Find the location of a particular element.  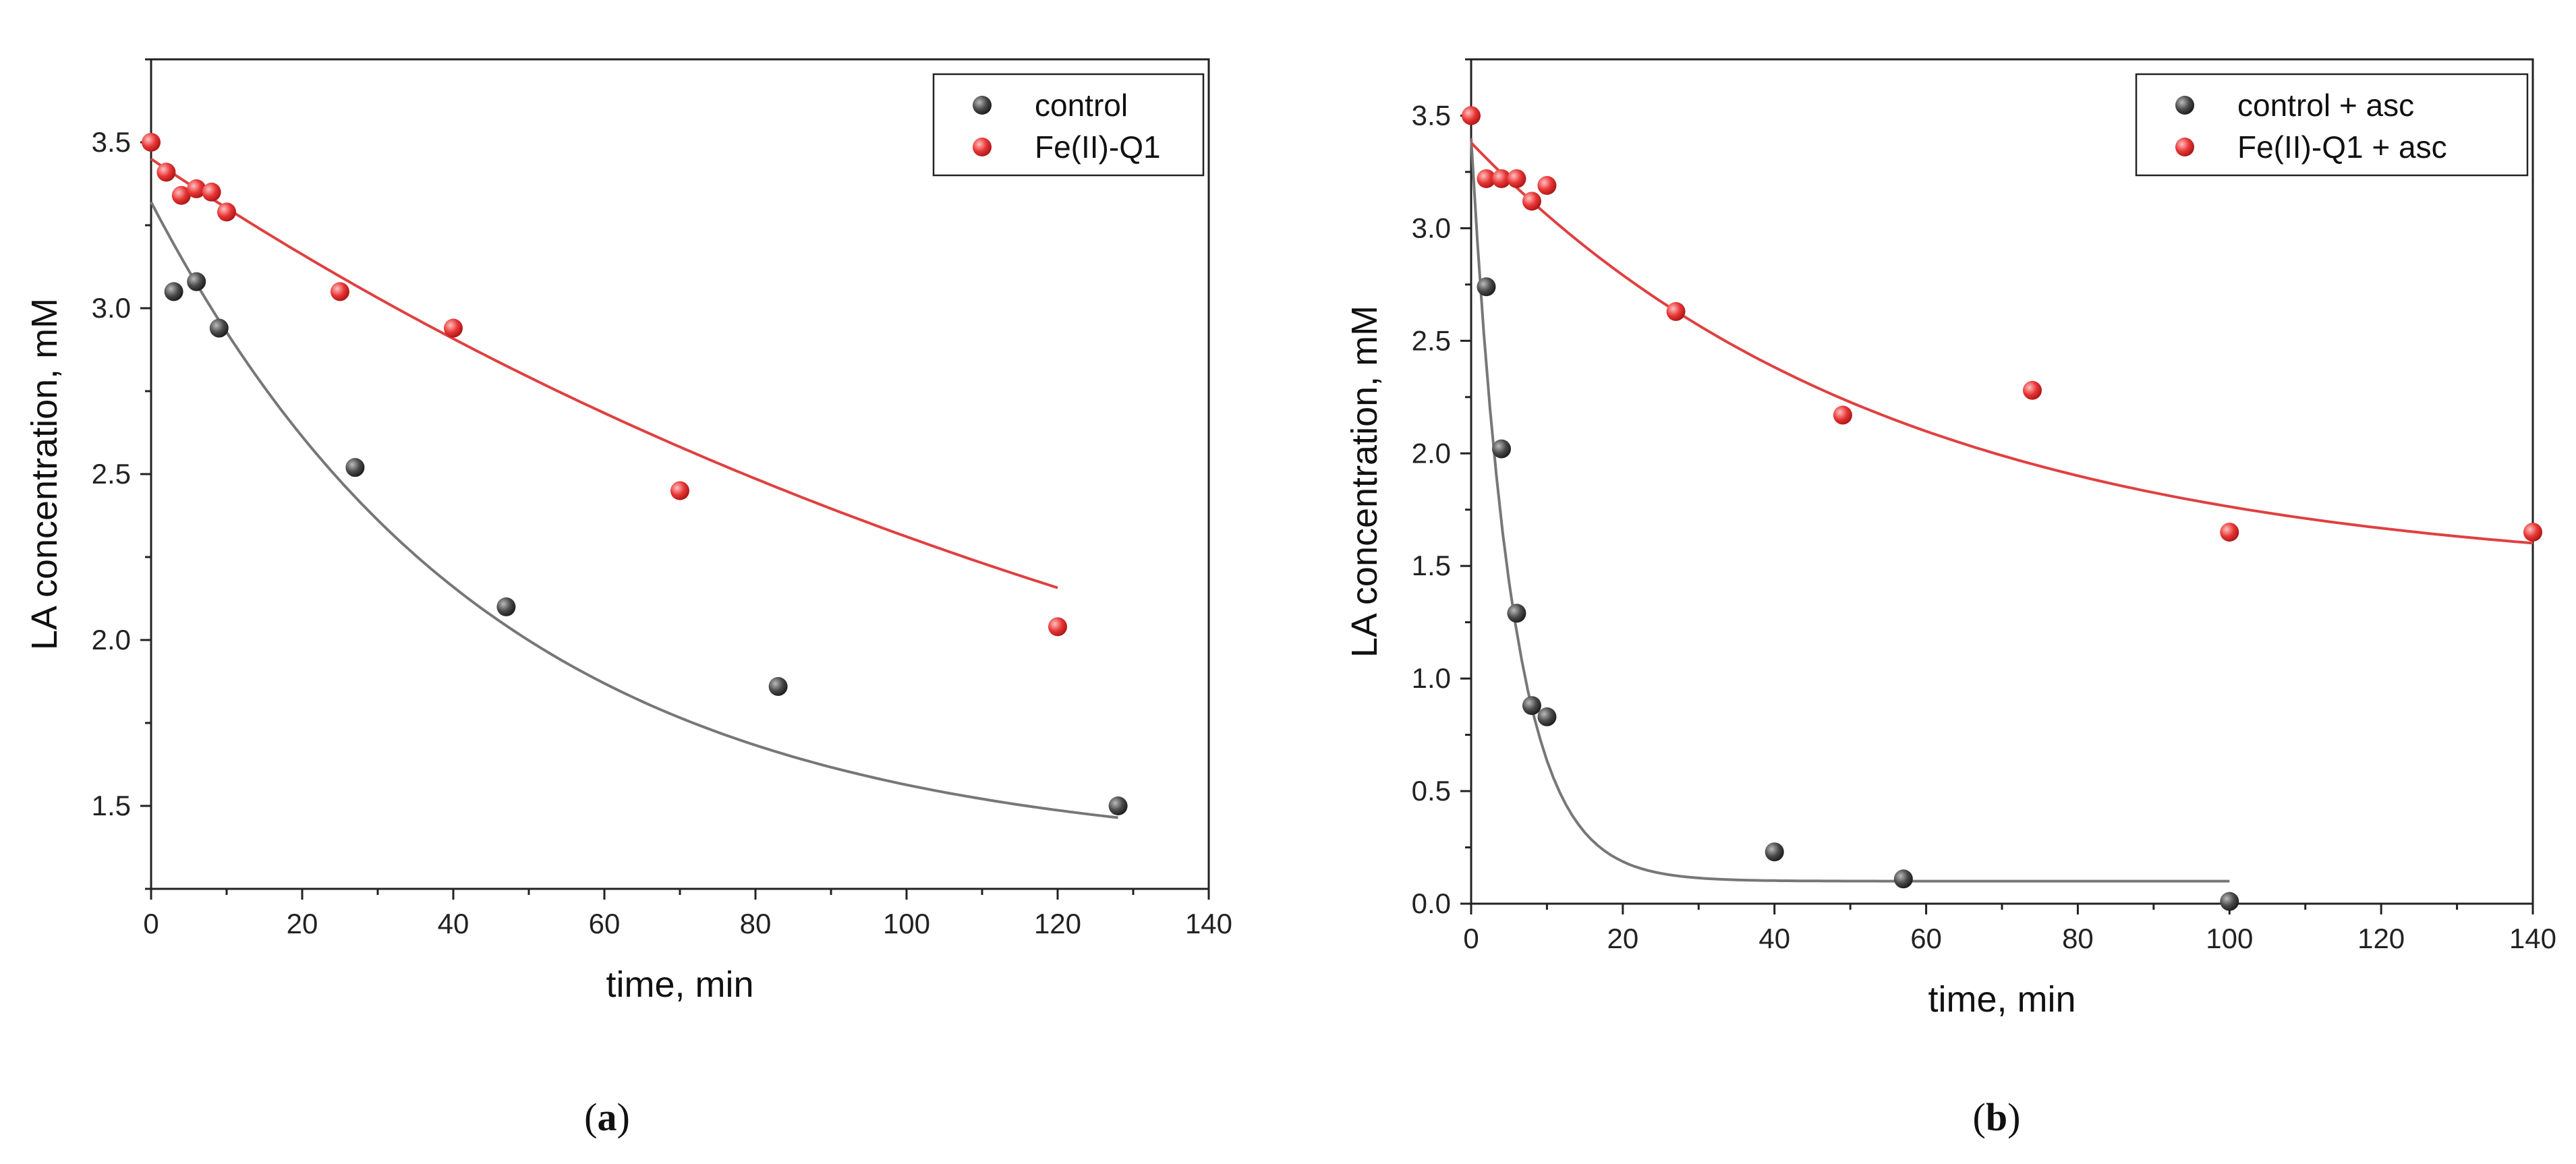

legend: control + asc Fe(II)-Q1 + asc is located at coordinates (2332, 125).